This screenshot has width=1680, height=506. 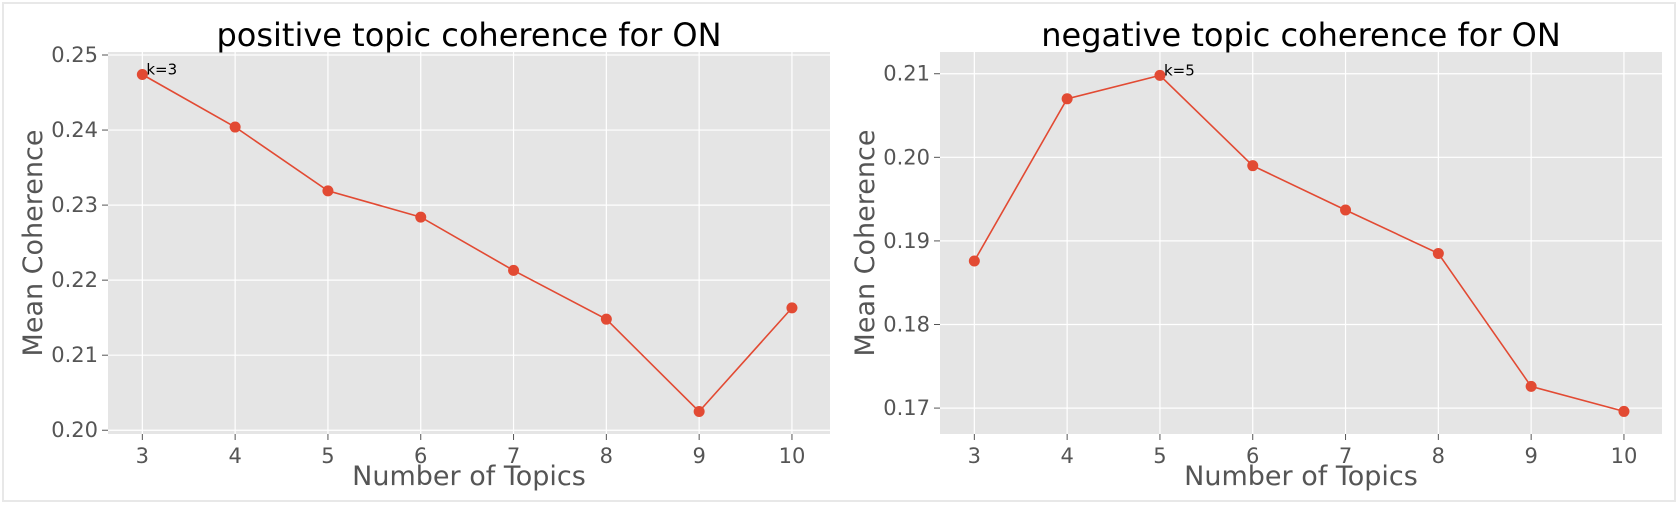 What do you see at coordinates (74, 55) in the screenshot?
I see `y-tick-label: 0.25` at bounding box center [74, 55].